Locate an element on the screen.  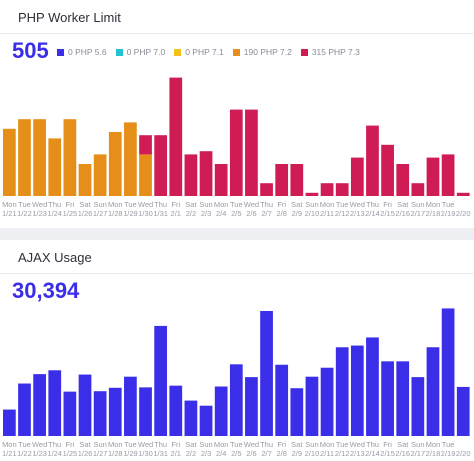
x-tick-date: 2/13 is located at coordinates (357, 213).